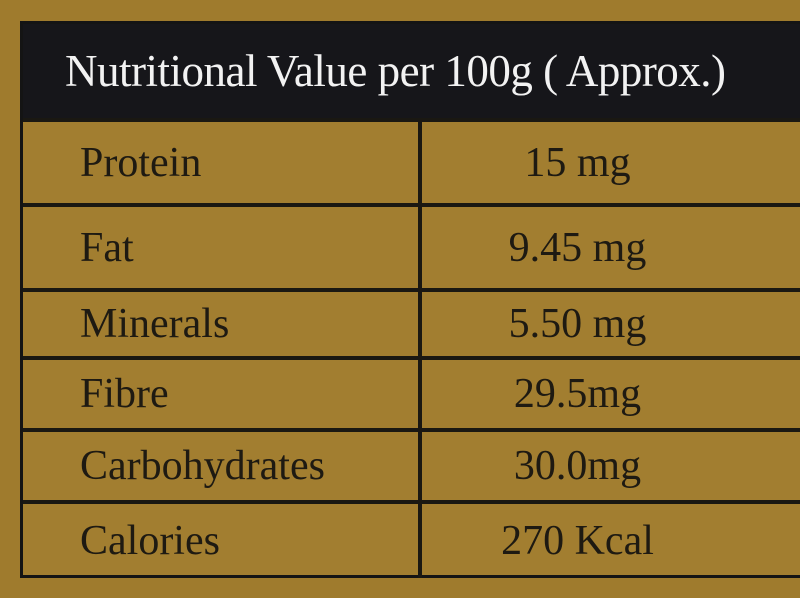  What do you see at coordinates (202, 466) in the screenshot?
I see `nutrient-name: Carbohydrates` at bounding box center [202, 466].